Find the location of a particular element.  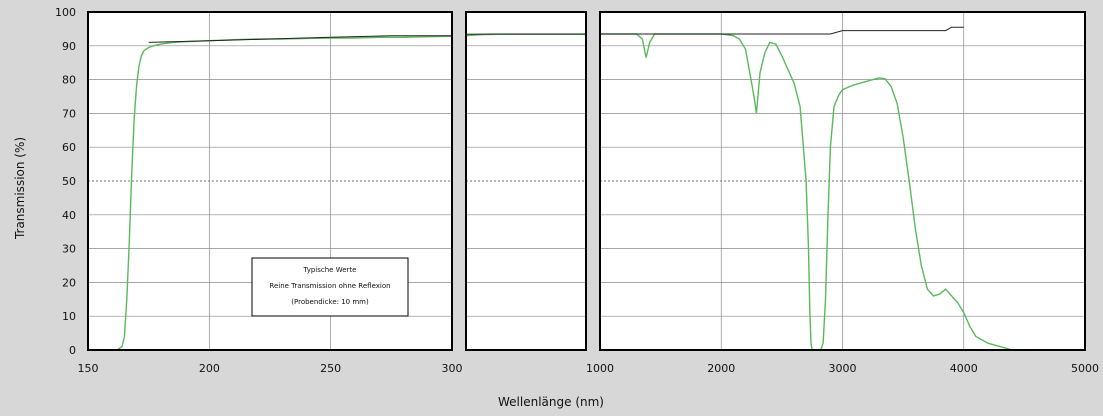

y-tick-label: 70 is located at coordinates (69, 113).